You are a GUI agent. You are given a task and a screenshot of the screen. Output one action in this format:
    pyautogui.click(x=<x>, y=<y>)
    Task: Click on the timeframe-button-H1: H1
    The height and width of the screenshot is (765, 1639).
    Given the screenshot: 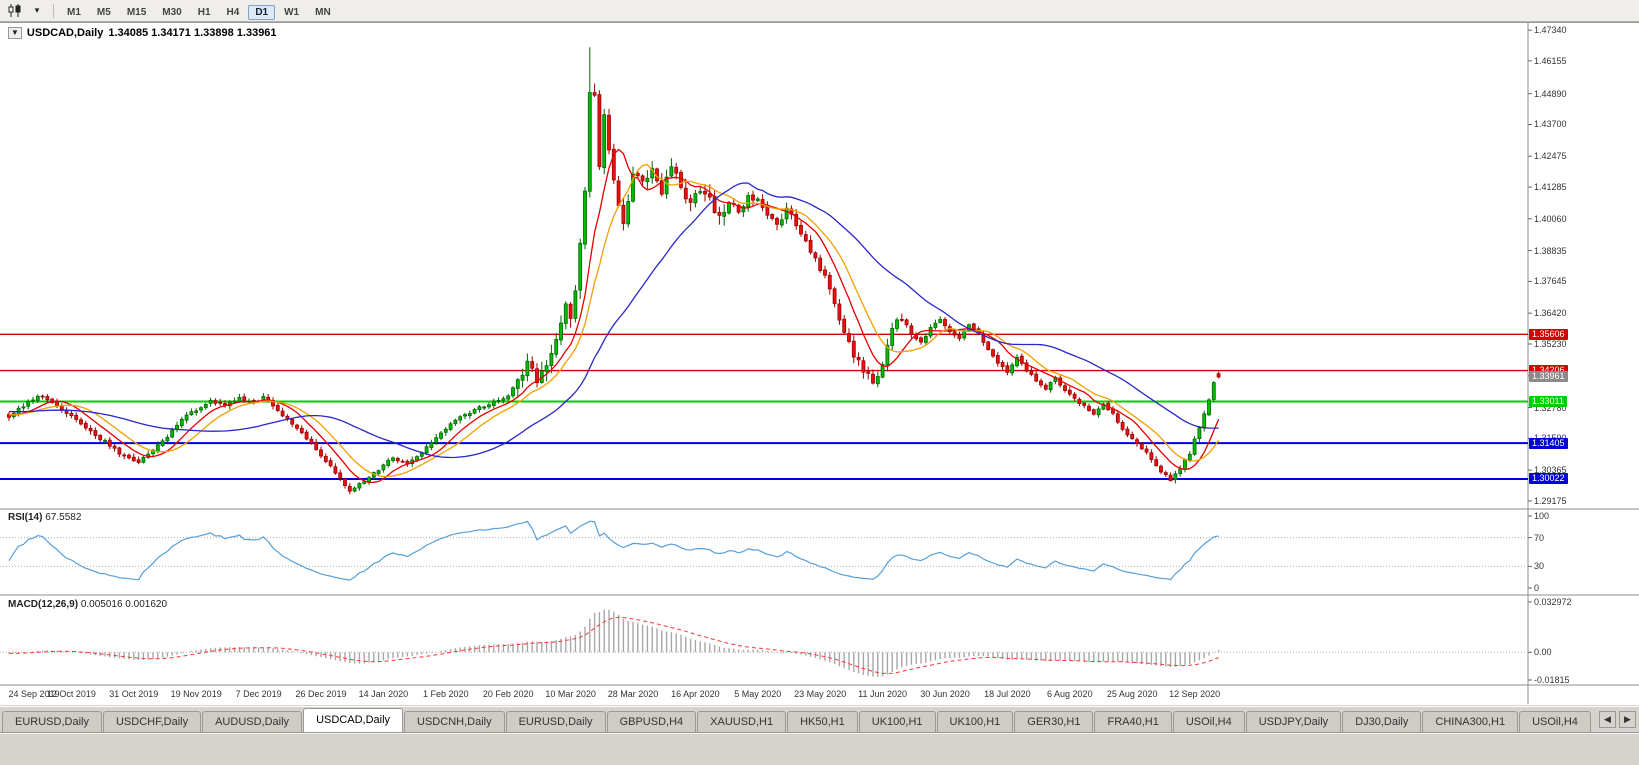 What is the action you would take?
    pyautogui.click(x=204, y=12)
    